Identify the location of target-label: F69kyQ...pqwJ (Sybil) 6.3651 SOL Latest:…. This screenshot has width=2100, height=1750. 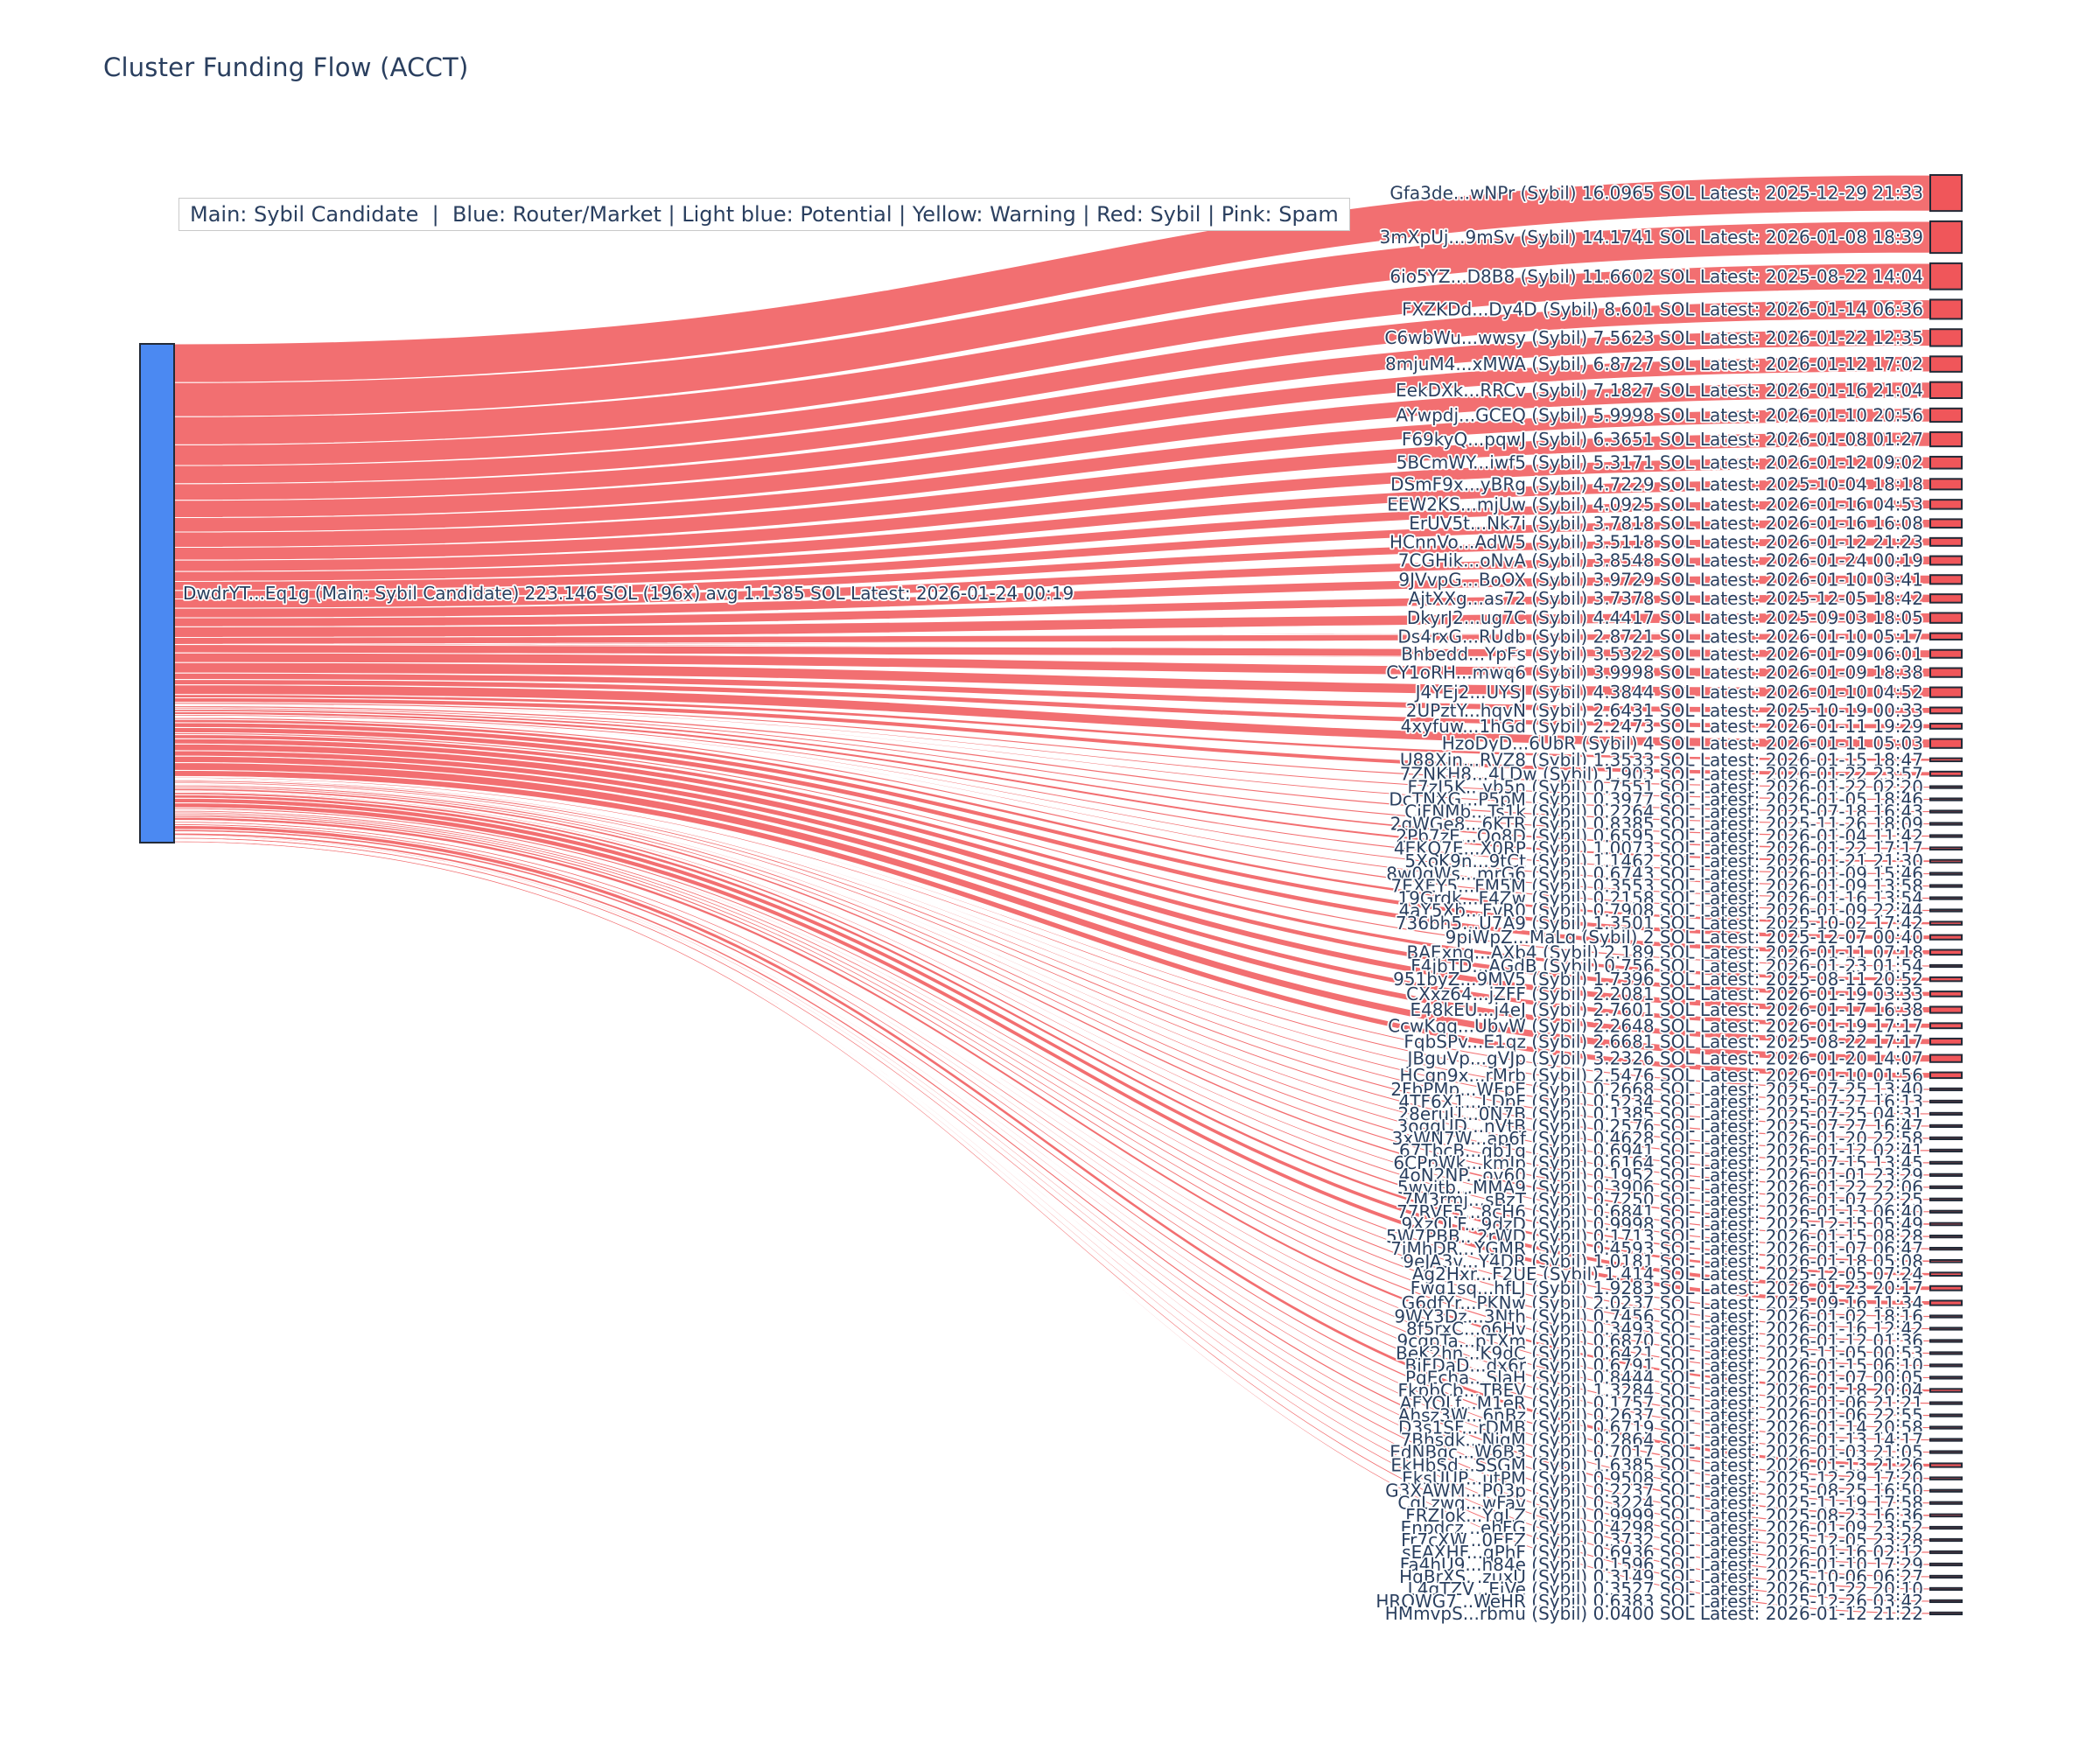
(1662, 439).